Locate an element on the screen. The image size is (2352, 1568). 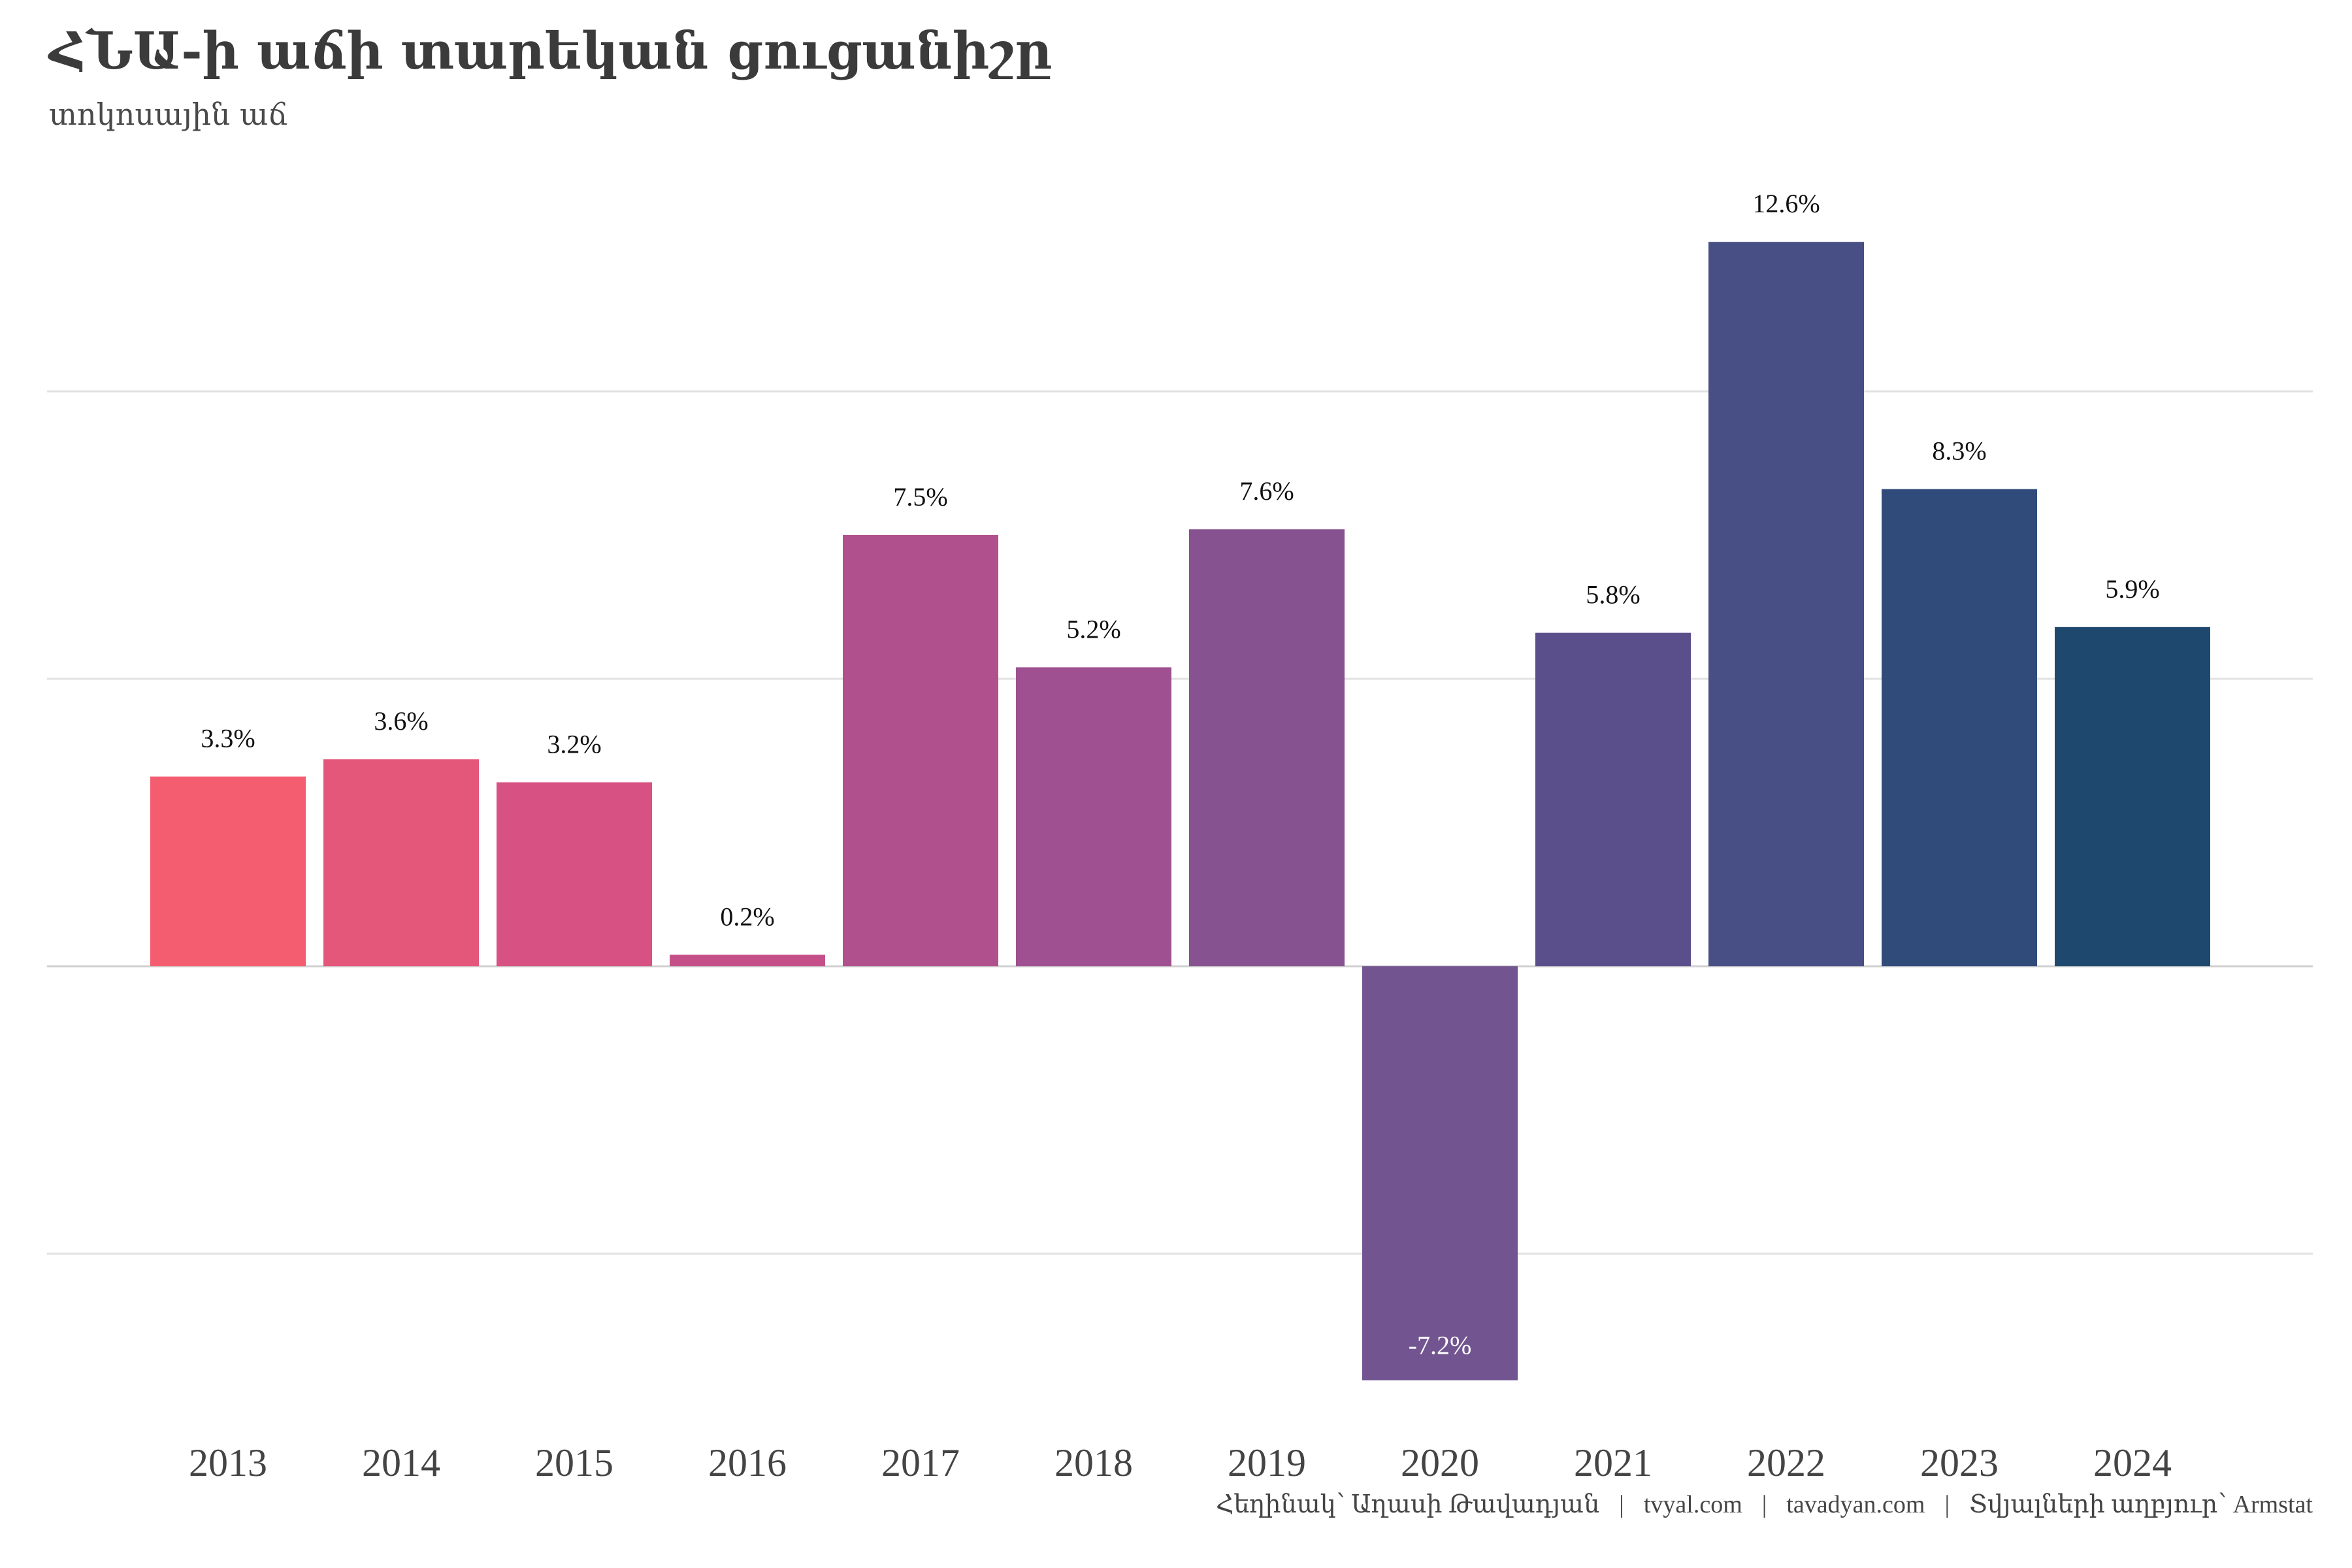
caption-link-tvyal: tvyal.com is located at coordinates (1692, 1504).